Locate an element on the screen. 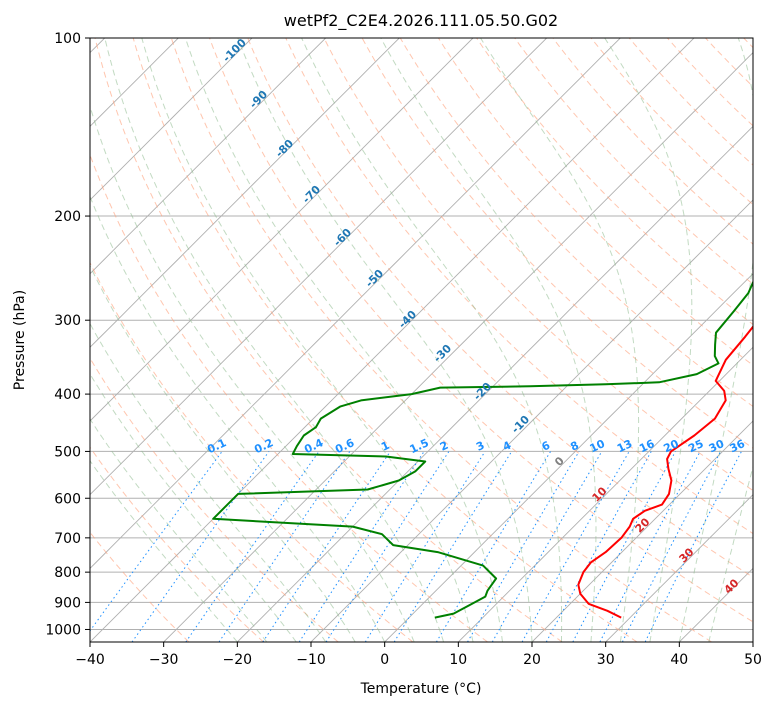 The height and width of the screenshot is (708, 775). mixing-ratio-label: 20 is located at coordinates (672, 446).